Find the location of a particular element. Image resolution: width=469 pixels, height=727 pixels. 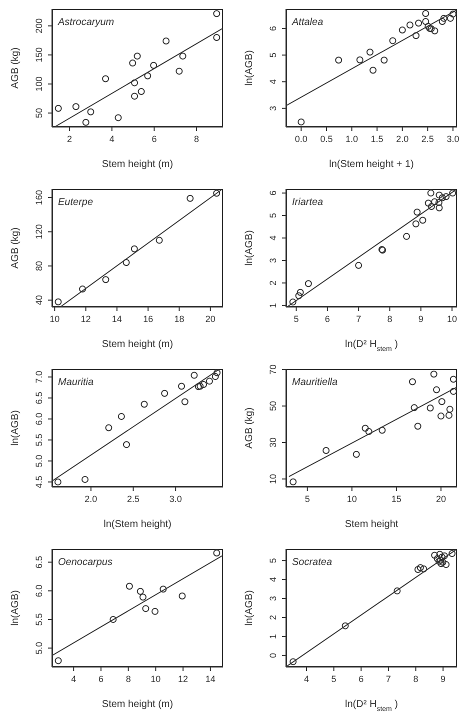

text: Astrocaryum is located at coordinates (86, 22).